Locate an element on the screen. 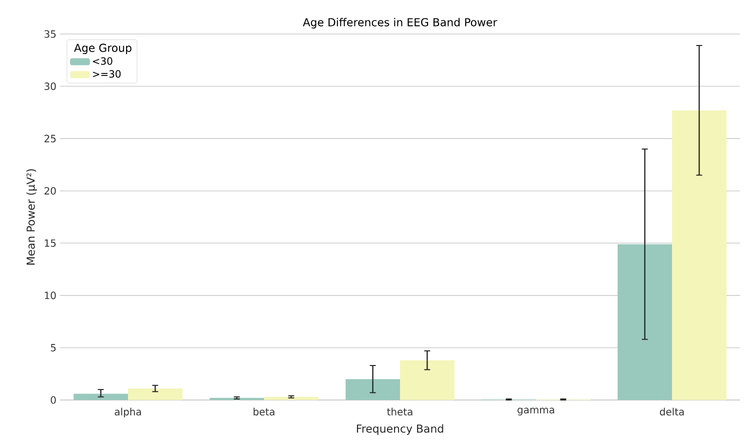 The height and width of the screenshot is (444, 746). x-tick-label: theta is located at coordinates (399, 412).